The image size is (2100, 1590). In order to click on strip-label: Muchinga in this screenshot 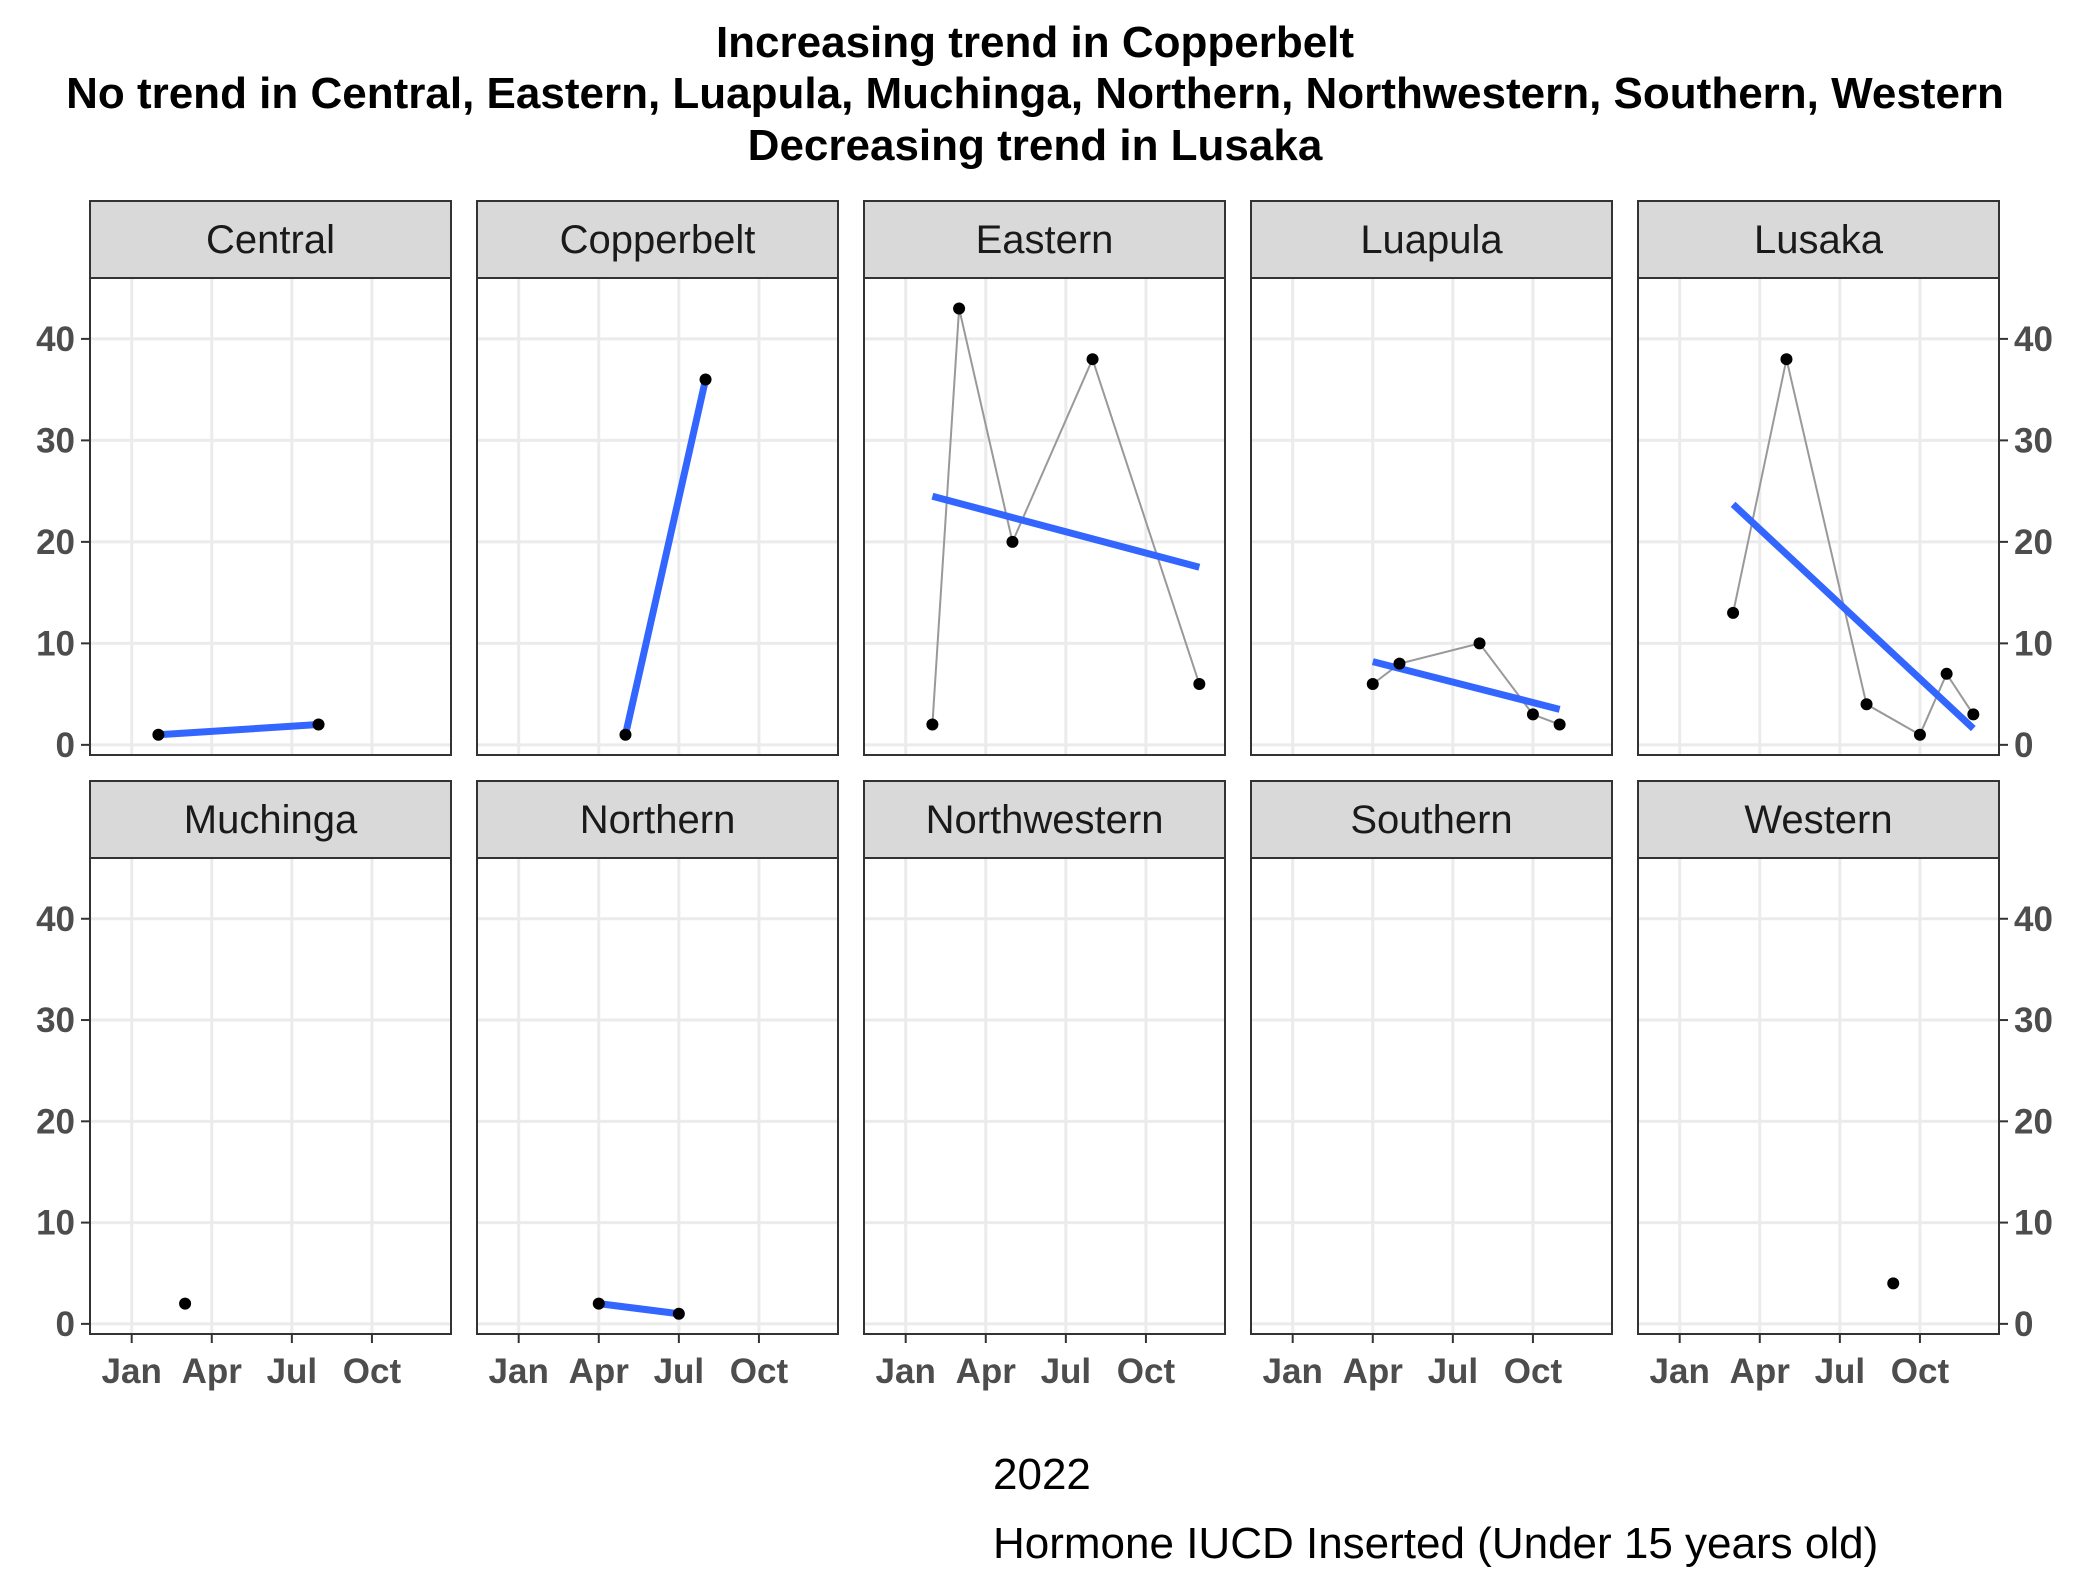, I will do `click(271, 820)`.